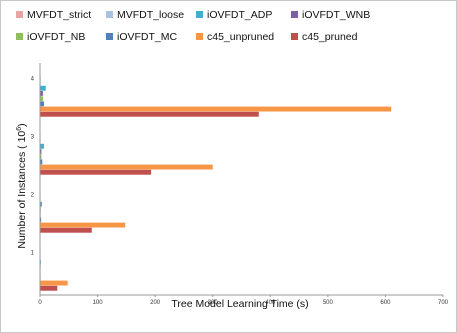 The height and width of the screenshot is (333, 457). I want to click on x-tick-label: 300, so click(213, 303).